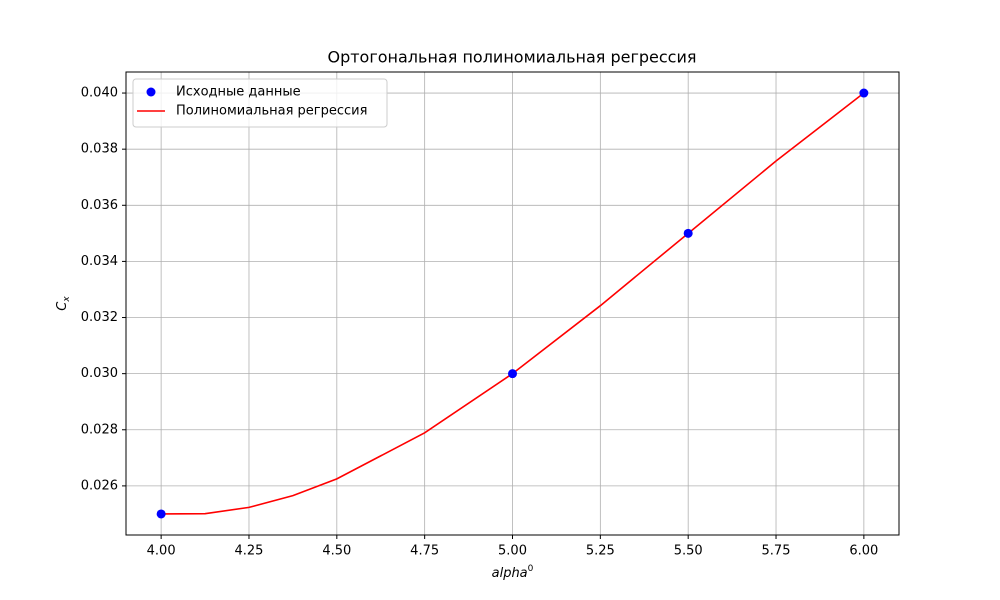  I want to click on x-axis-label-sup: 0, so click(531, 569).